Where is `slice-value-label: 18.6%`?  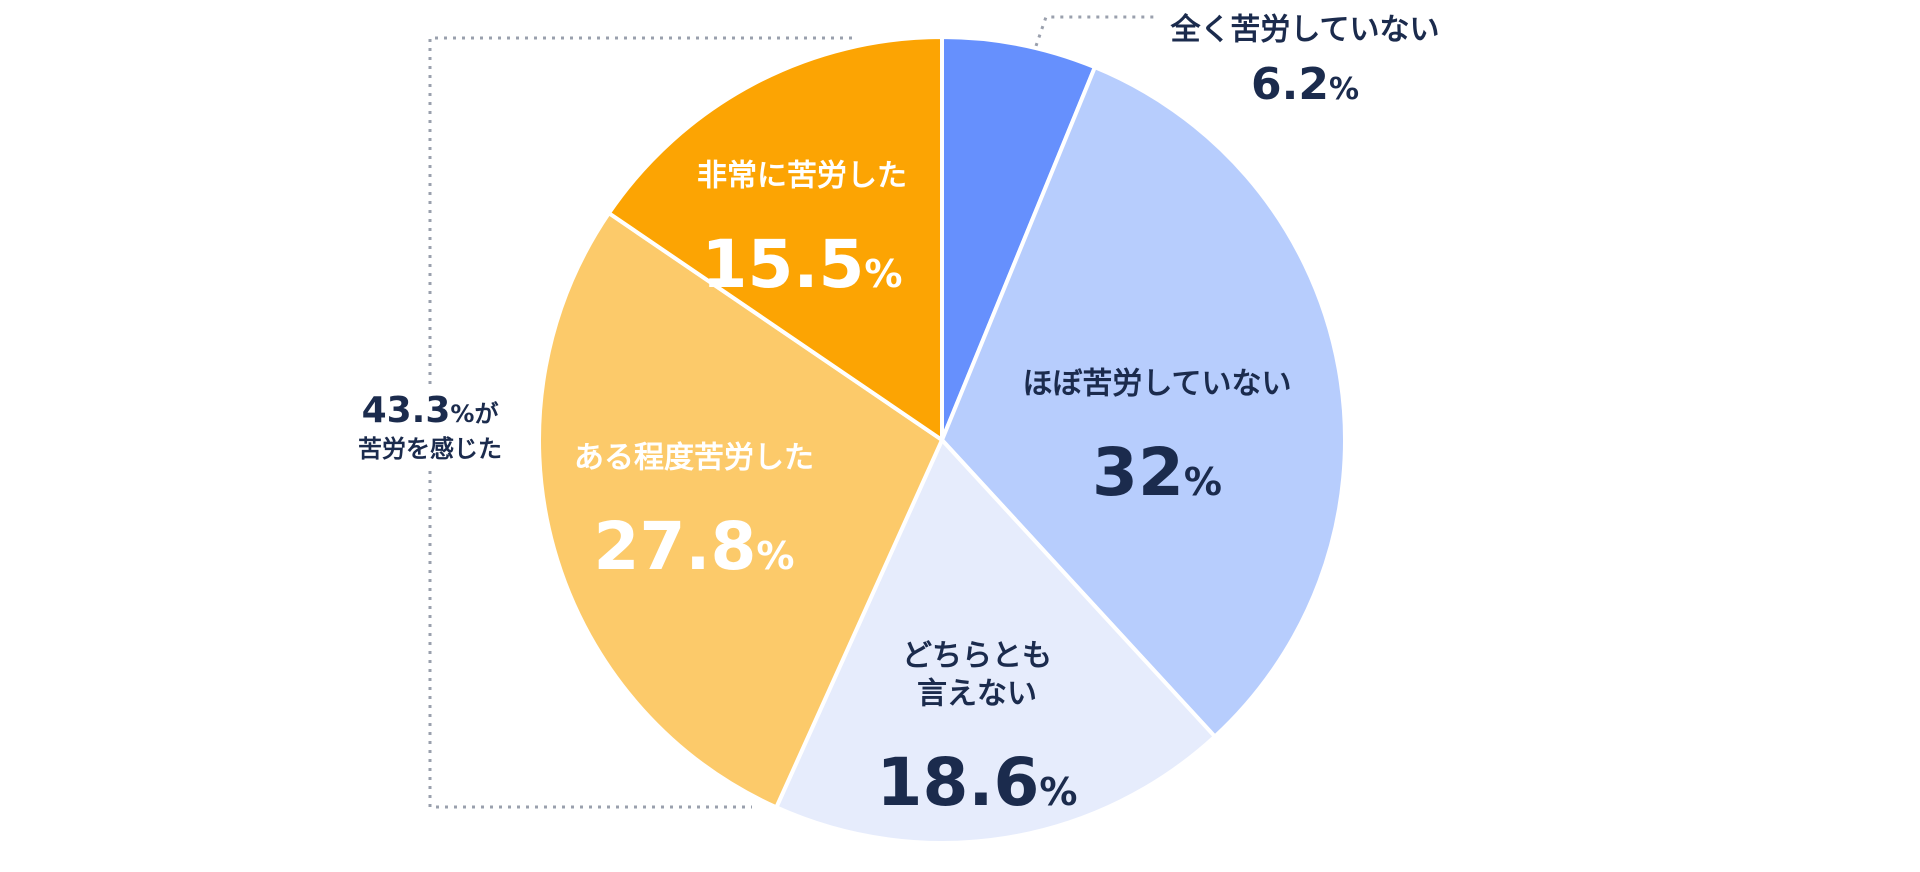
slice-value-label: 18.6% is located at coordinates (977, 782).